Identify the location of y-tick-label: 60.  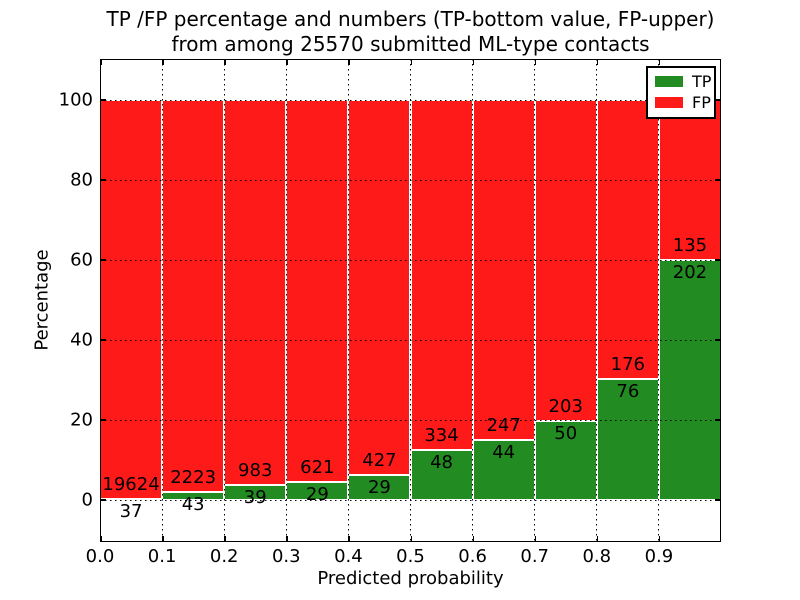
(81, 260).